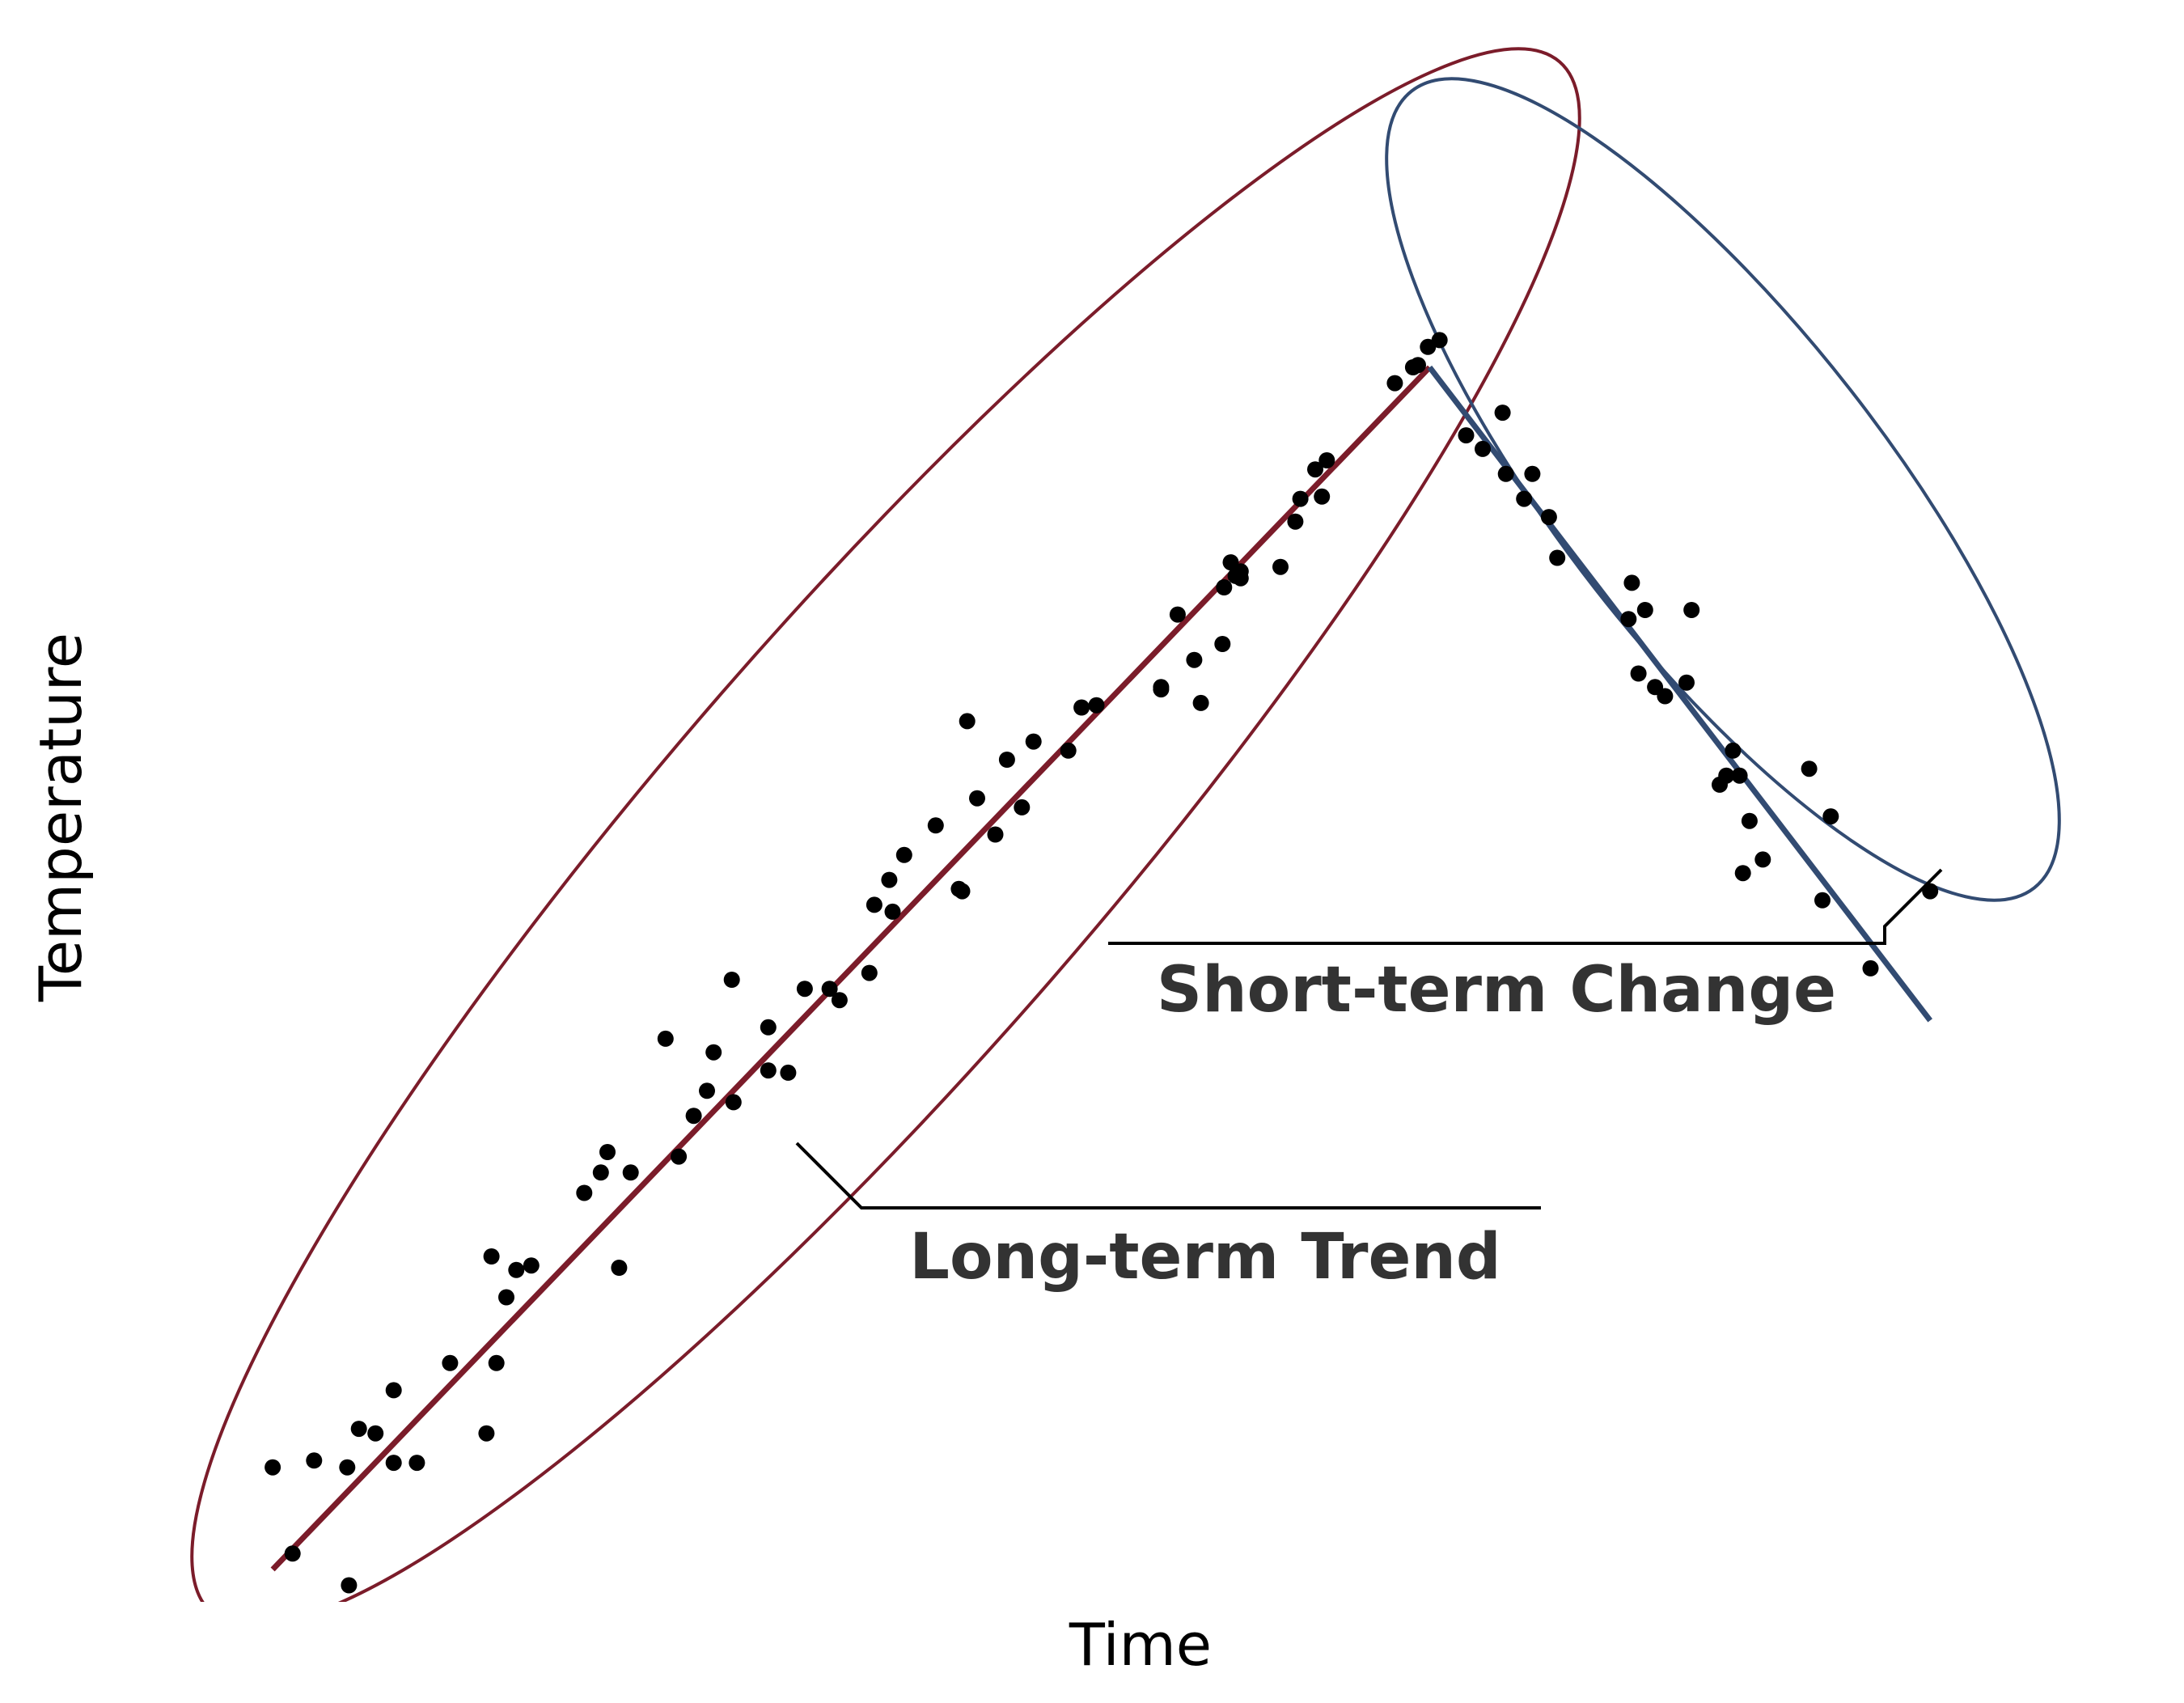 This screenshot has height=1703, width=2184. What do you see at coordinates (1204, 1257) in the screenshot?
I see `long-term-trend-label: Long-term Trend` at bounding box center [1204, 1257].